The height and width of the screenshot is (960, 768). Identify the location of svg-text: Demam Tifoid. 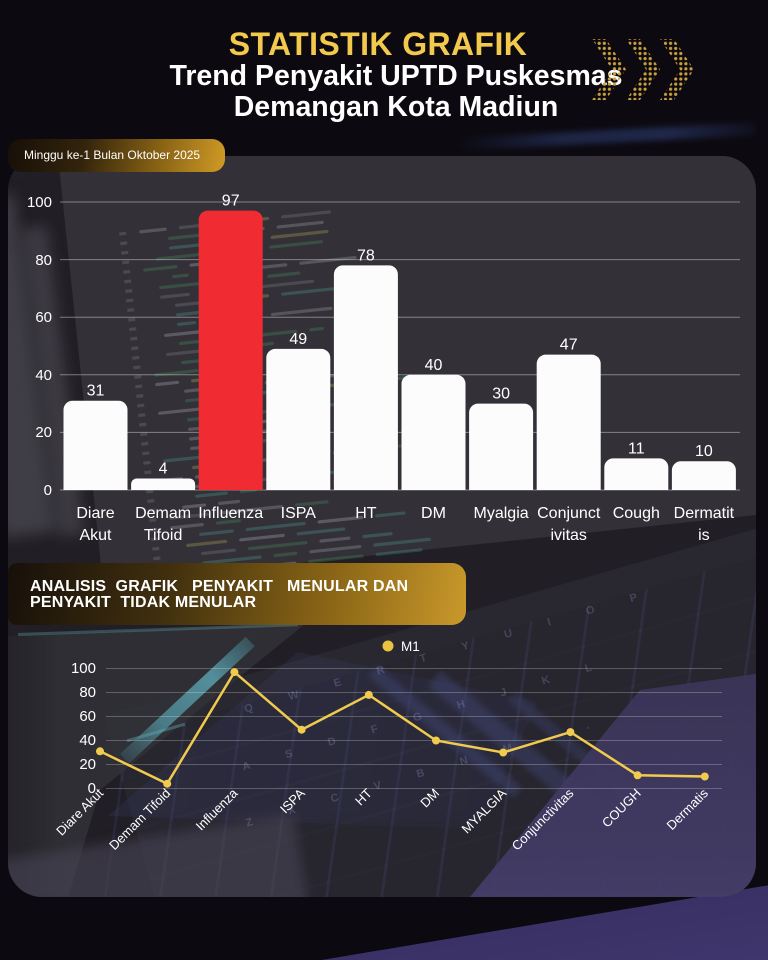
(139, 819).